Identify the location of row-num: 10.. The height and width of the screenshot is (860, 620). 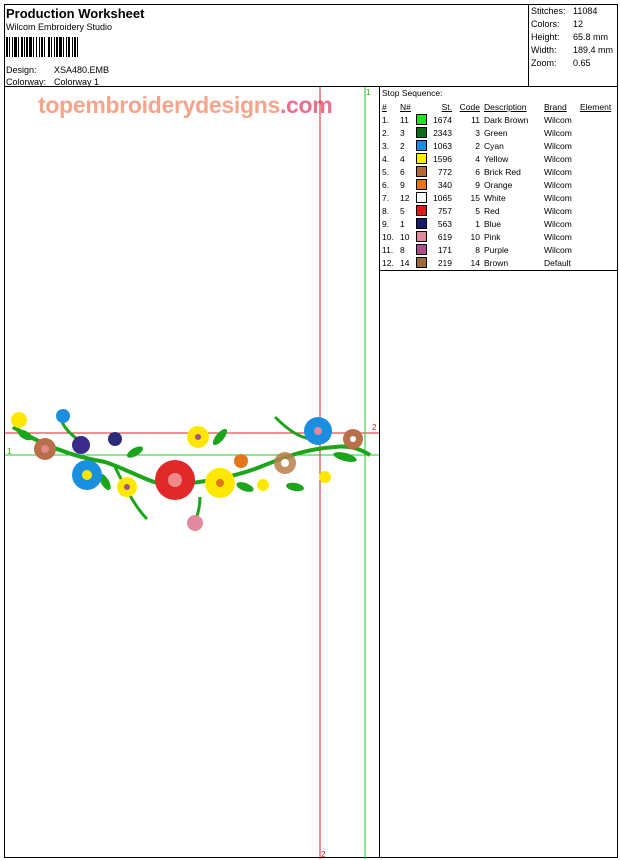
(388, 236).